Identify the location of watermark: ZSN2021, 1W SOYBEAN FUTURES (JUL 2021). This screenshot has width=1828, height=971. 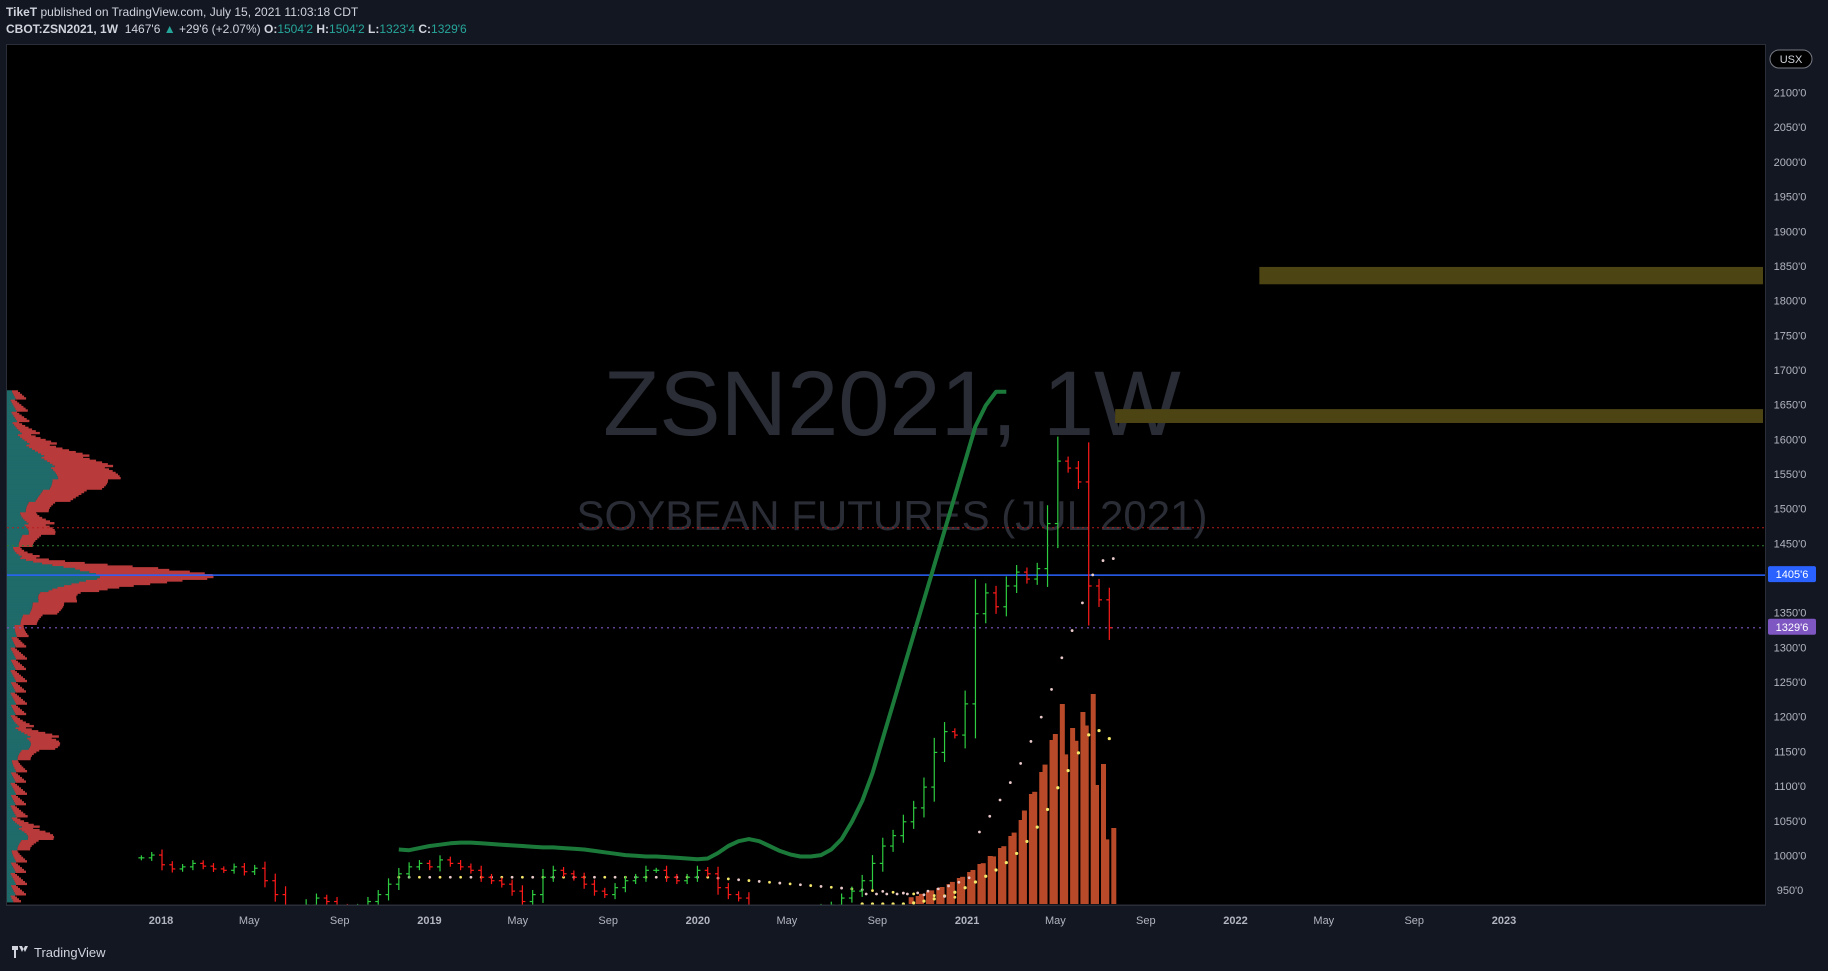
(892, 446).